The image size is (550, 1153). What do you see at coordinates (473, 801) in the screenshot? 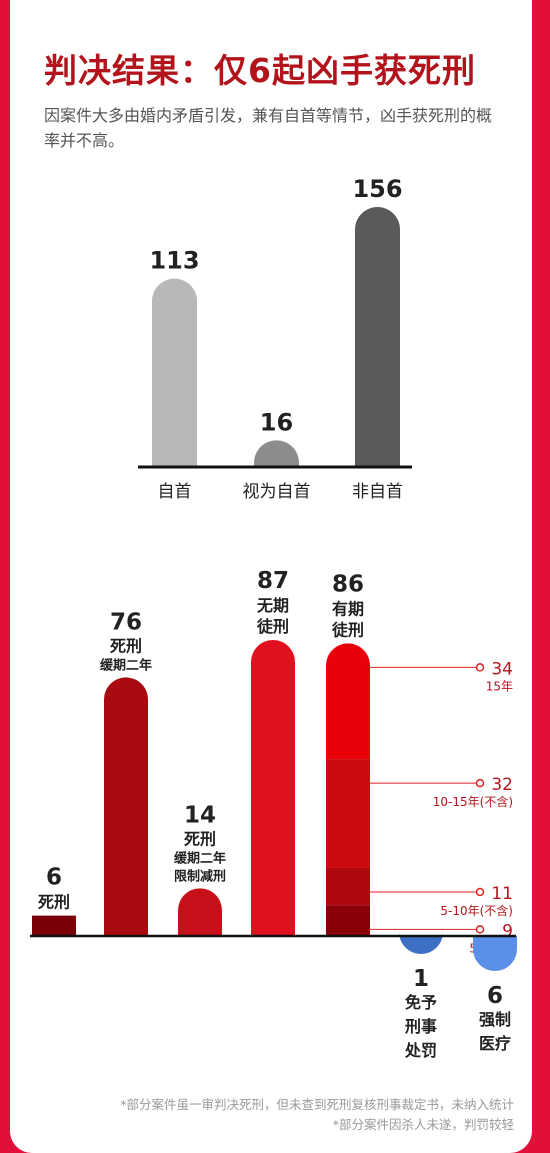
I see `segment-label: 10-15年(不含)` at bounding box center [473, 801].